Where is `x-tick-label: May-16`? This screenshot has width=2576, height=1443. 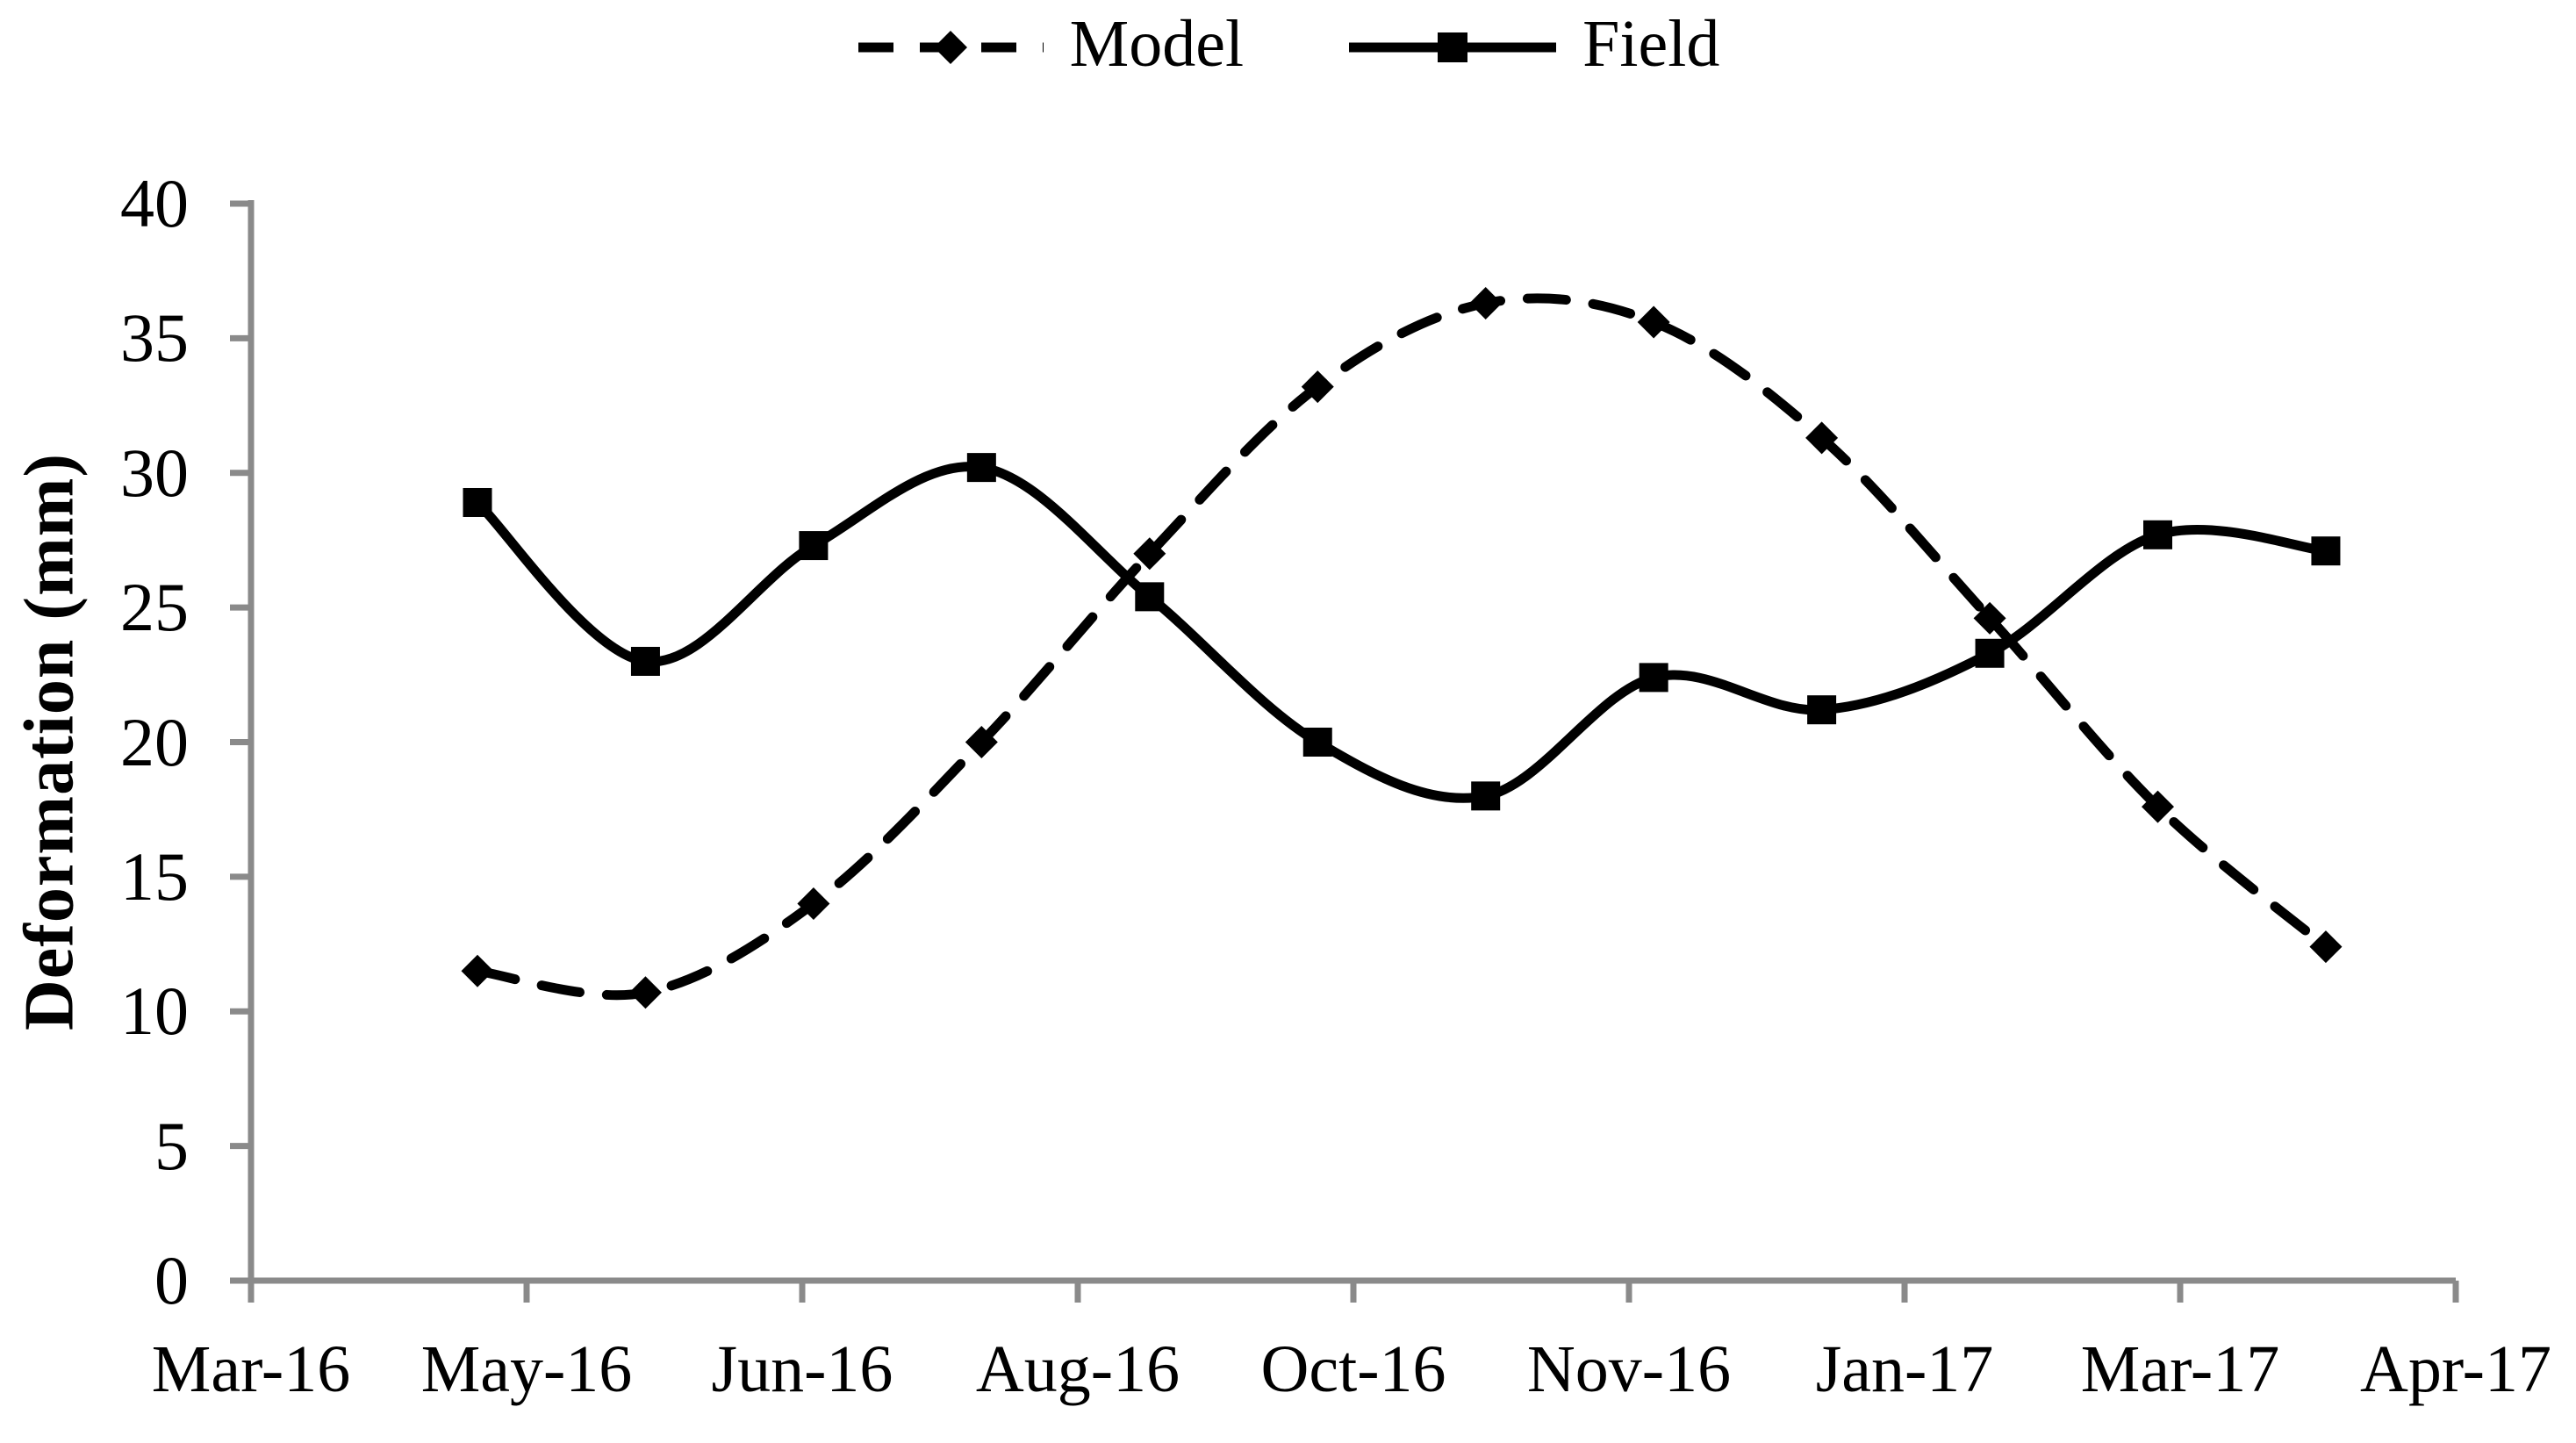 x-tick-label: May-16 is located at coordinates (526, 1369).